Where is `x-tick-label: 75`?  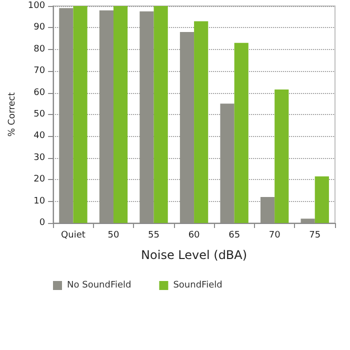
x-tick-label: 75 is located at coordinates (315, 235).